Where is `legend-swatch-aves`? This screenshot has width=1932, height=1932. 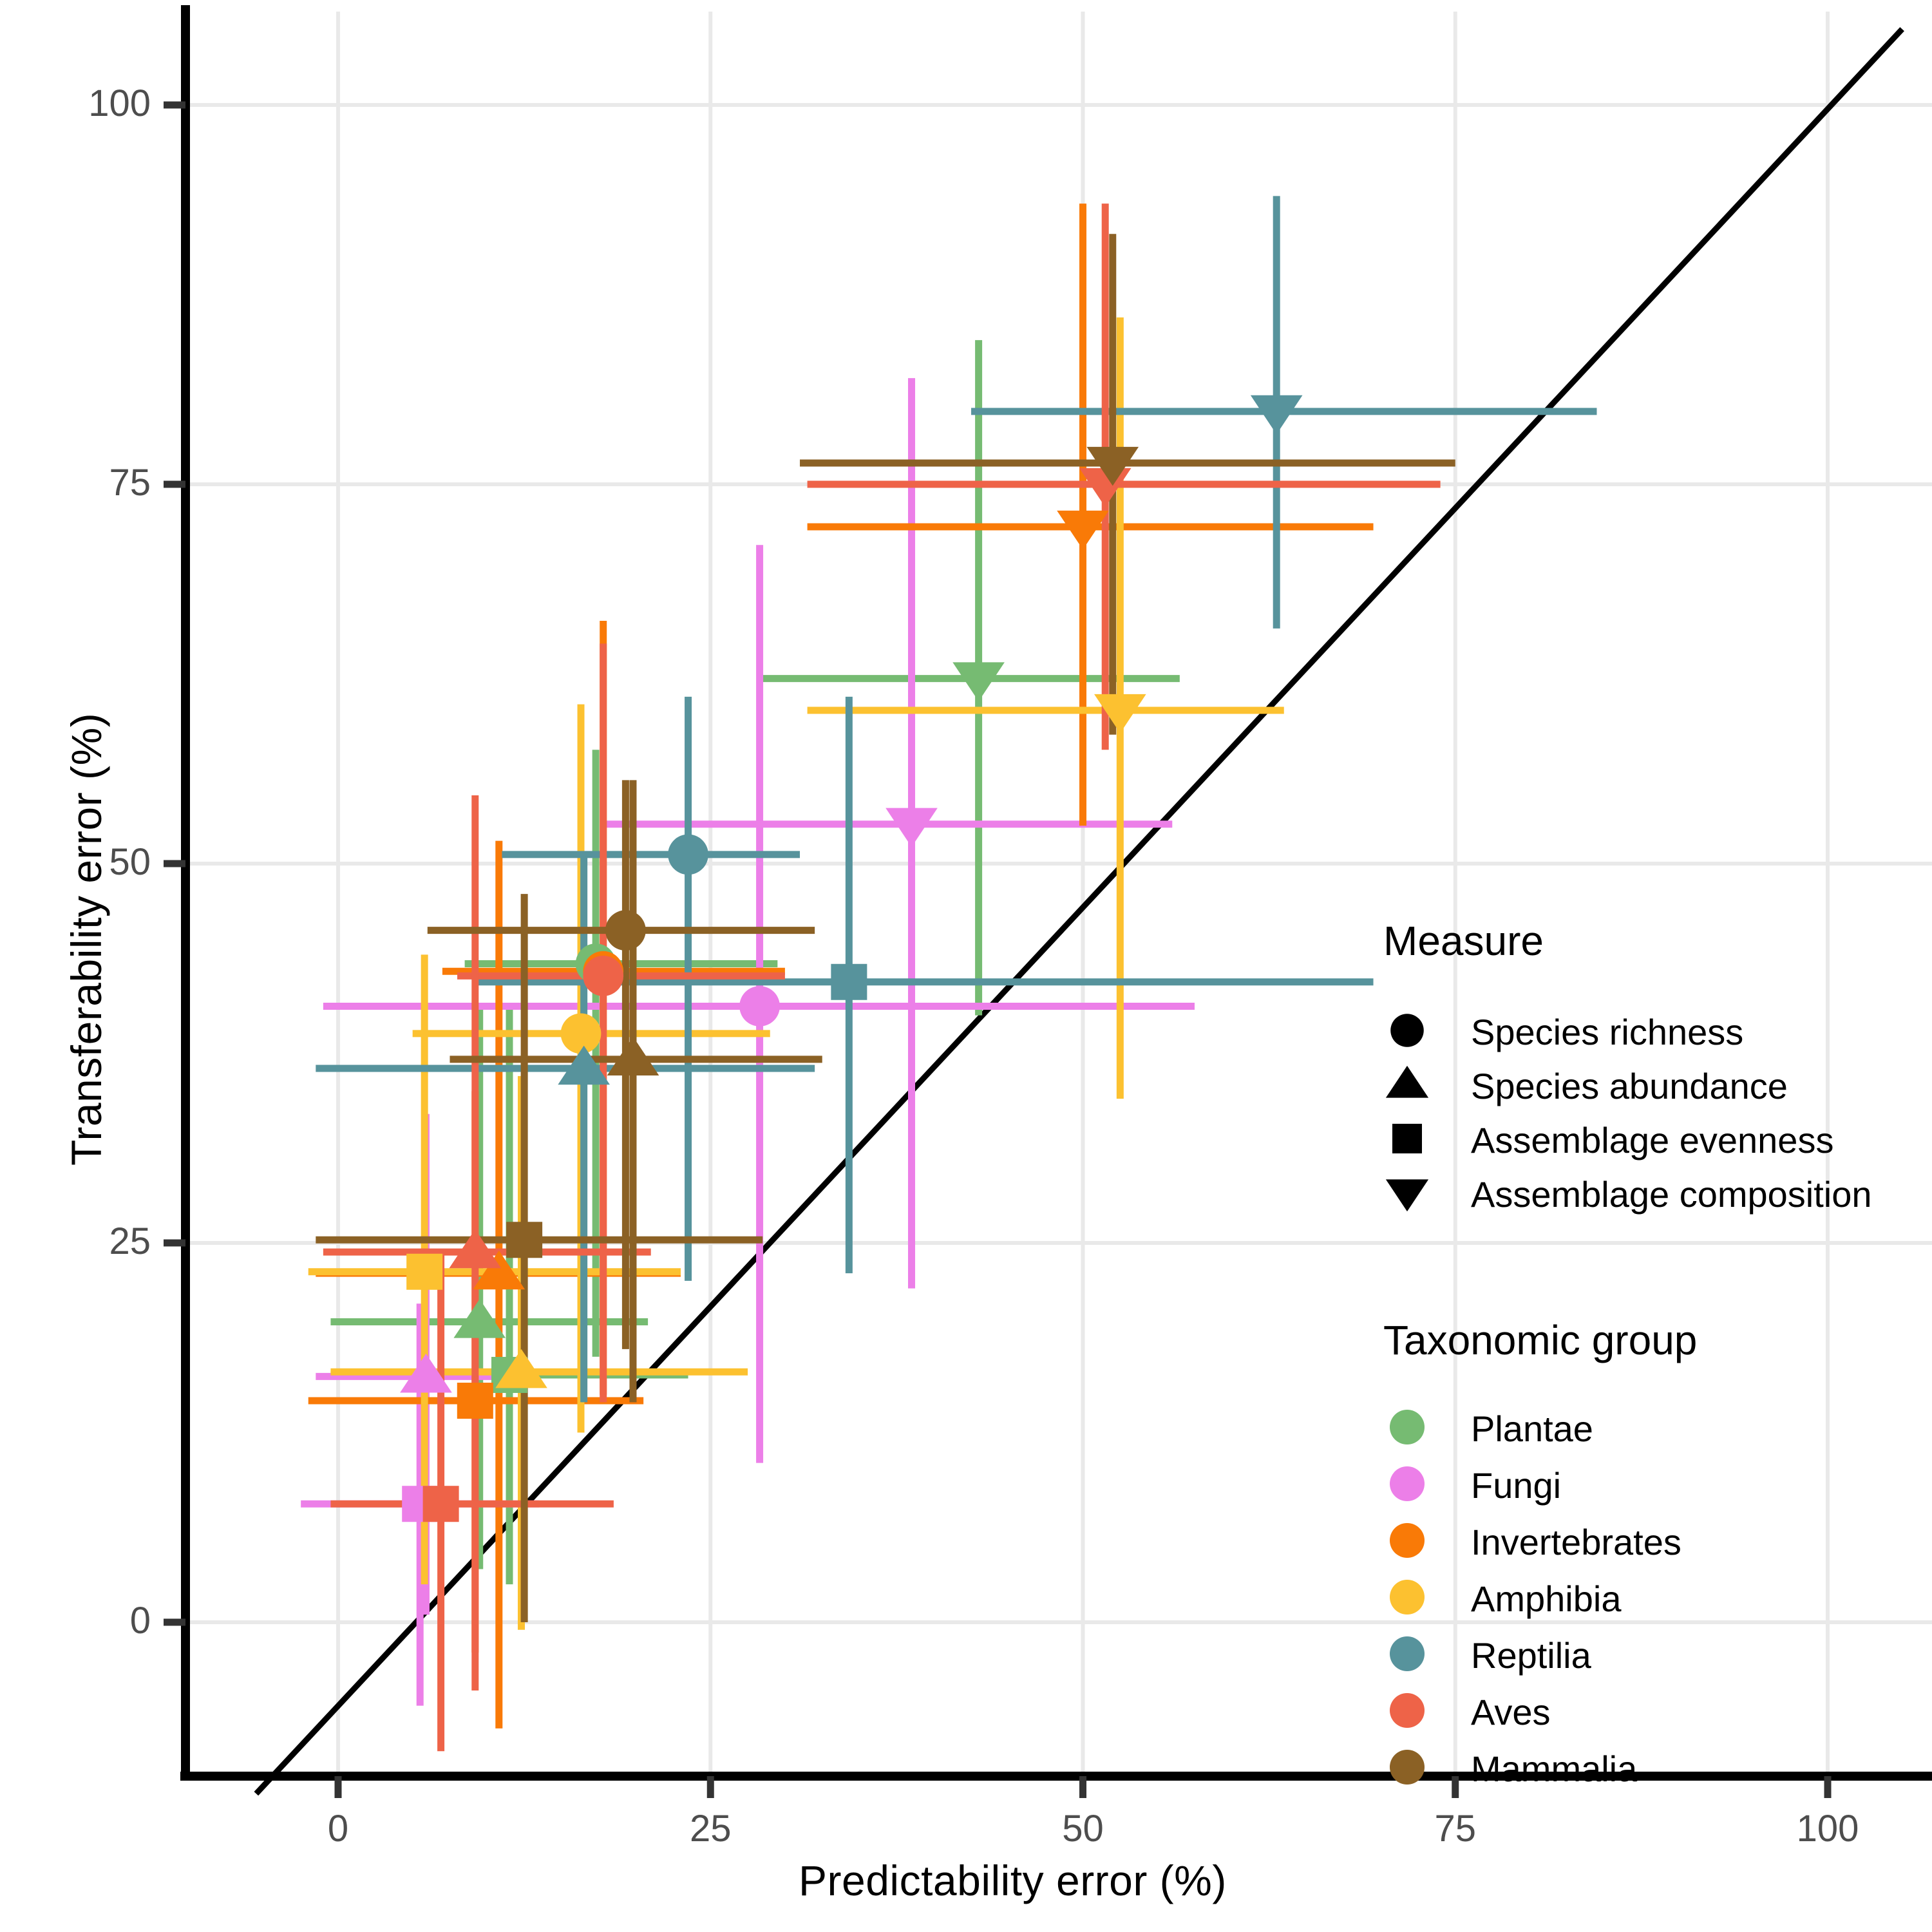 legend-swatch-aves is located at coordinates (1407, 1710).